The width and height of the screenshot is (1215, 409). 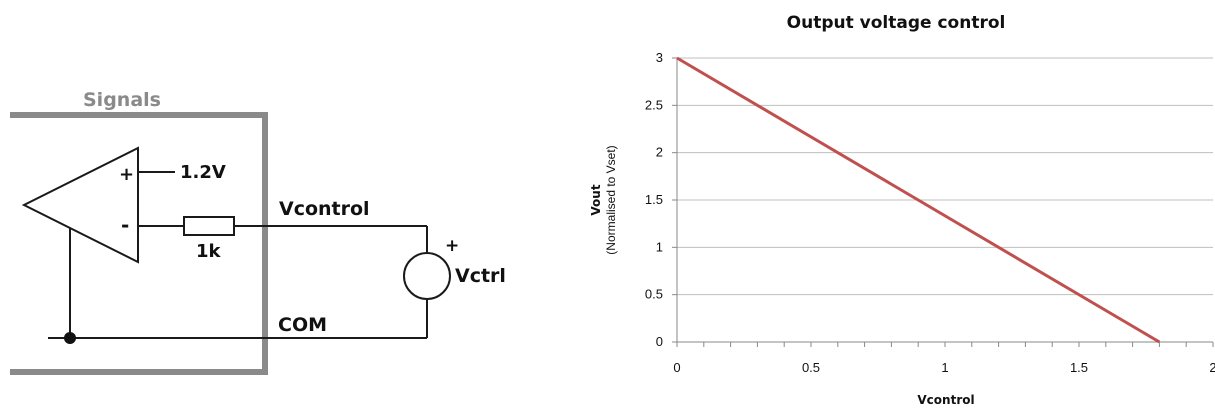 I want to click on x-tick-label: 1, so click(x=944, y=367).